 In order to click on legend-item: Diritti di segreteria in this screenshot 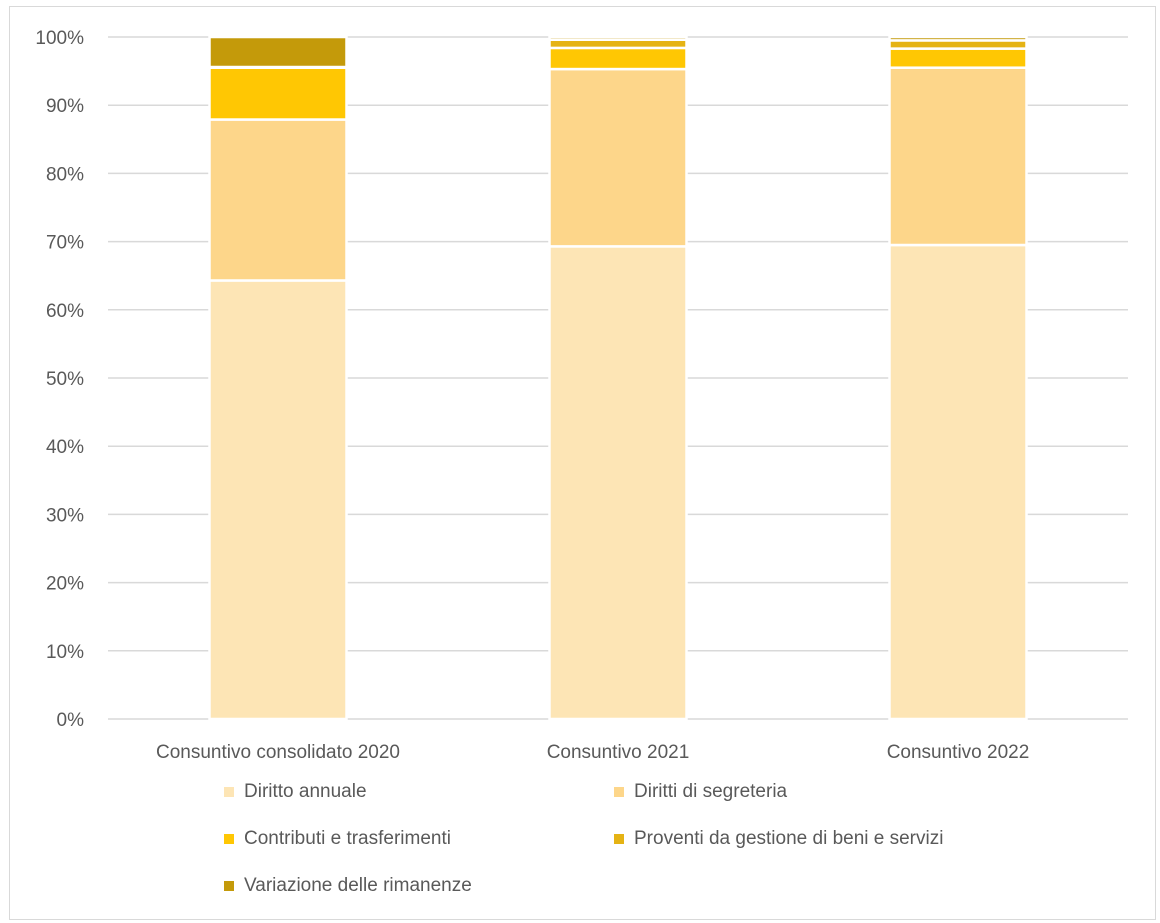, I will do `click(700, 792)`.